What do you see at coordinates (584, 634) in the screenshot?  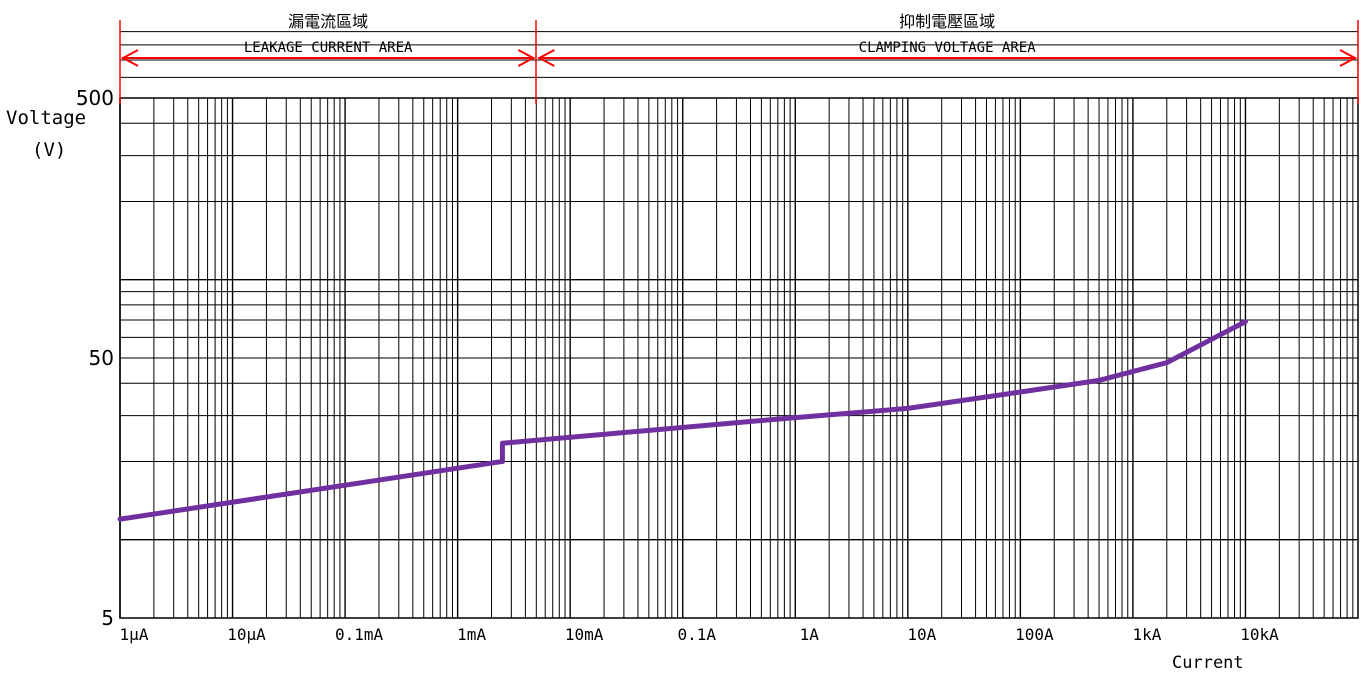 I see `x-tick-label: 10mA` at bounding box center [584, 634].